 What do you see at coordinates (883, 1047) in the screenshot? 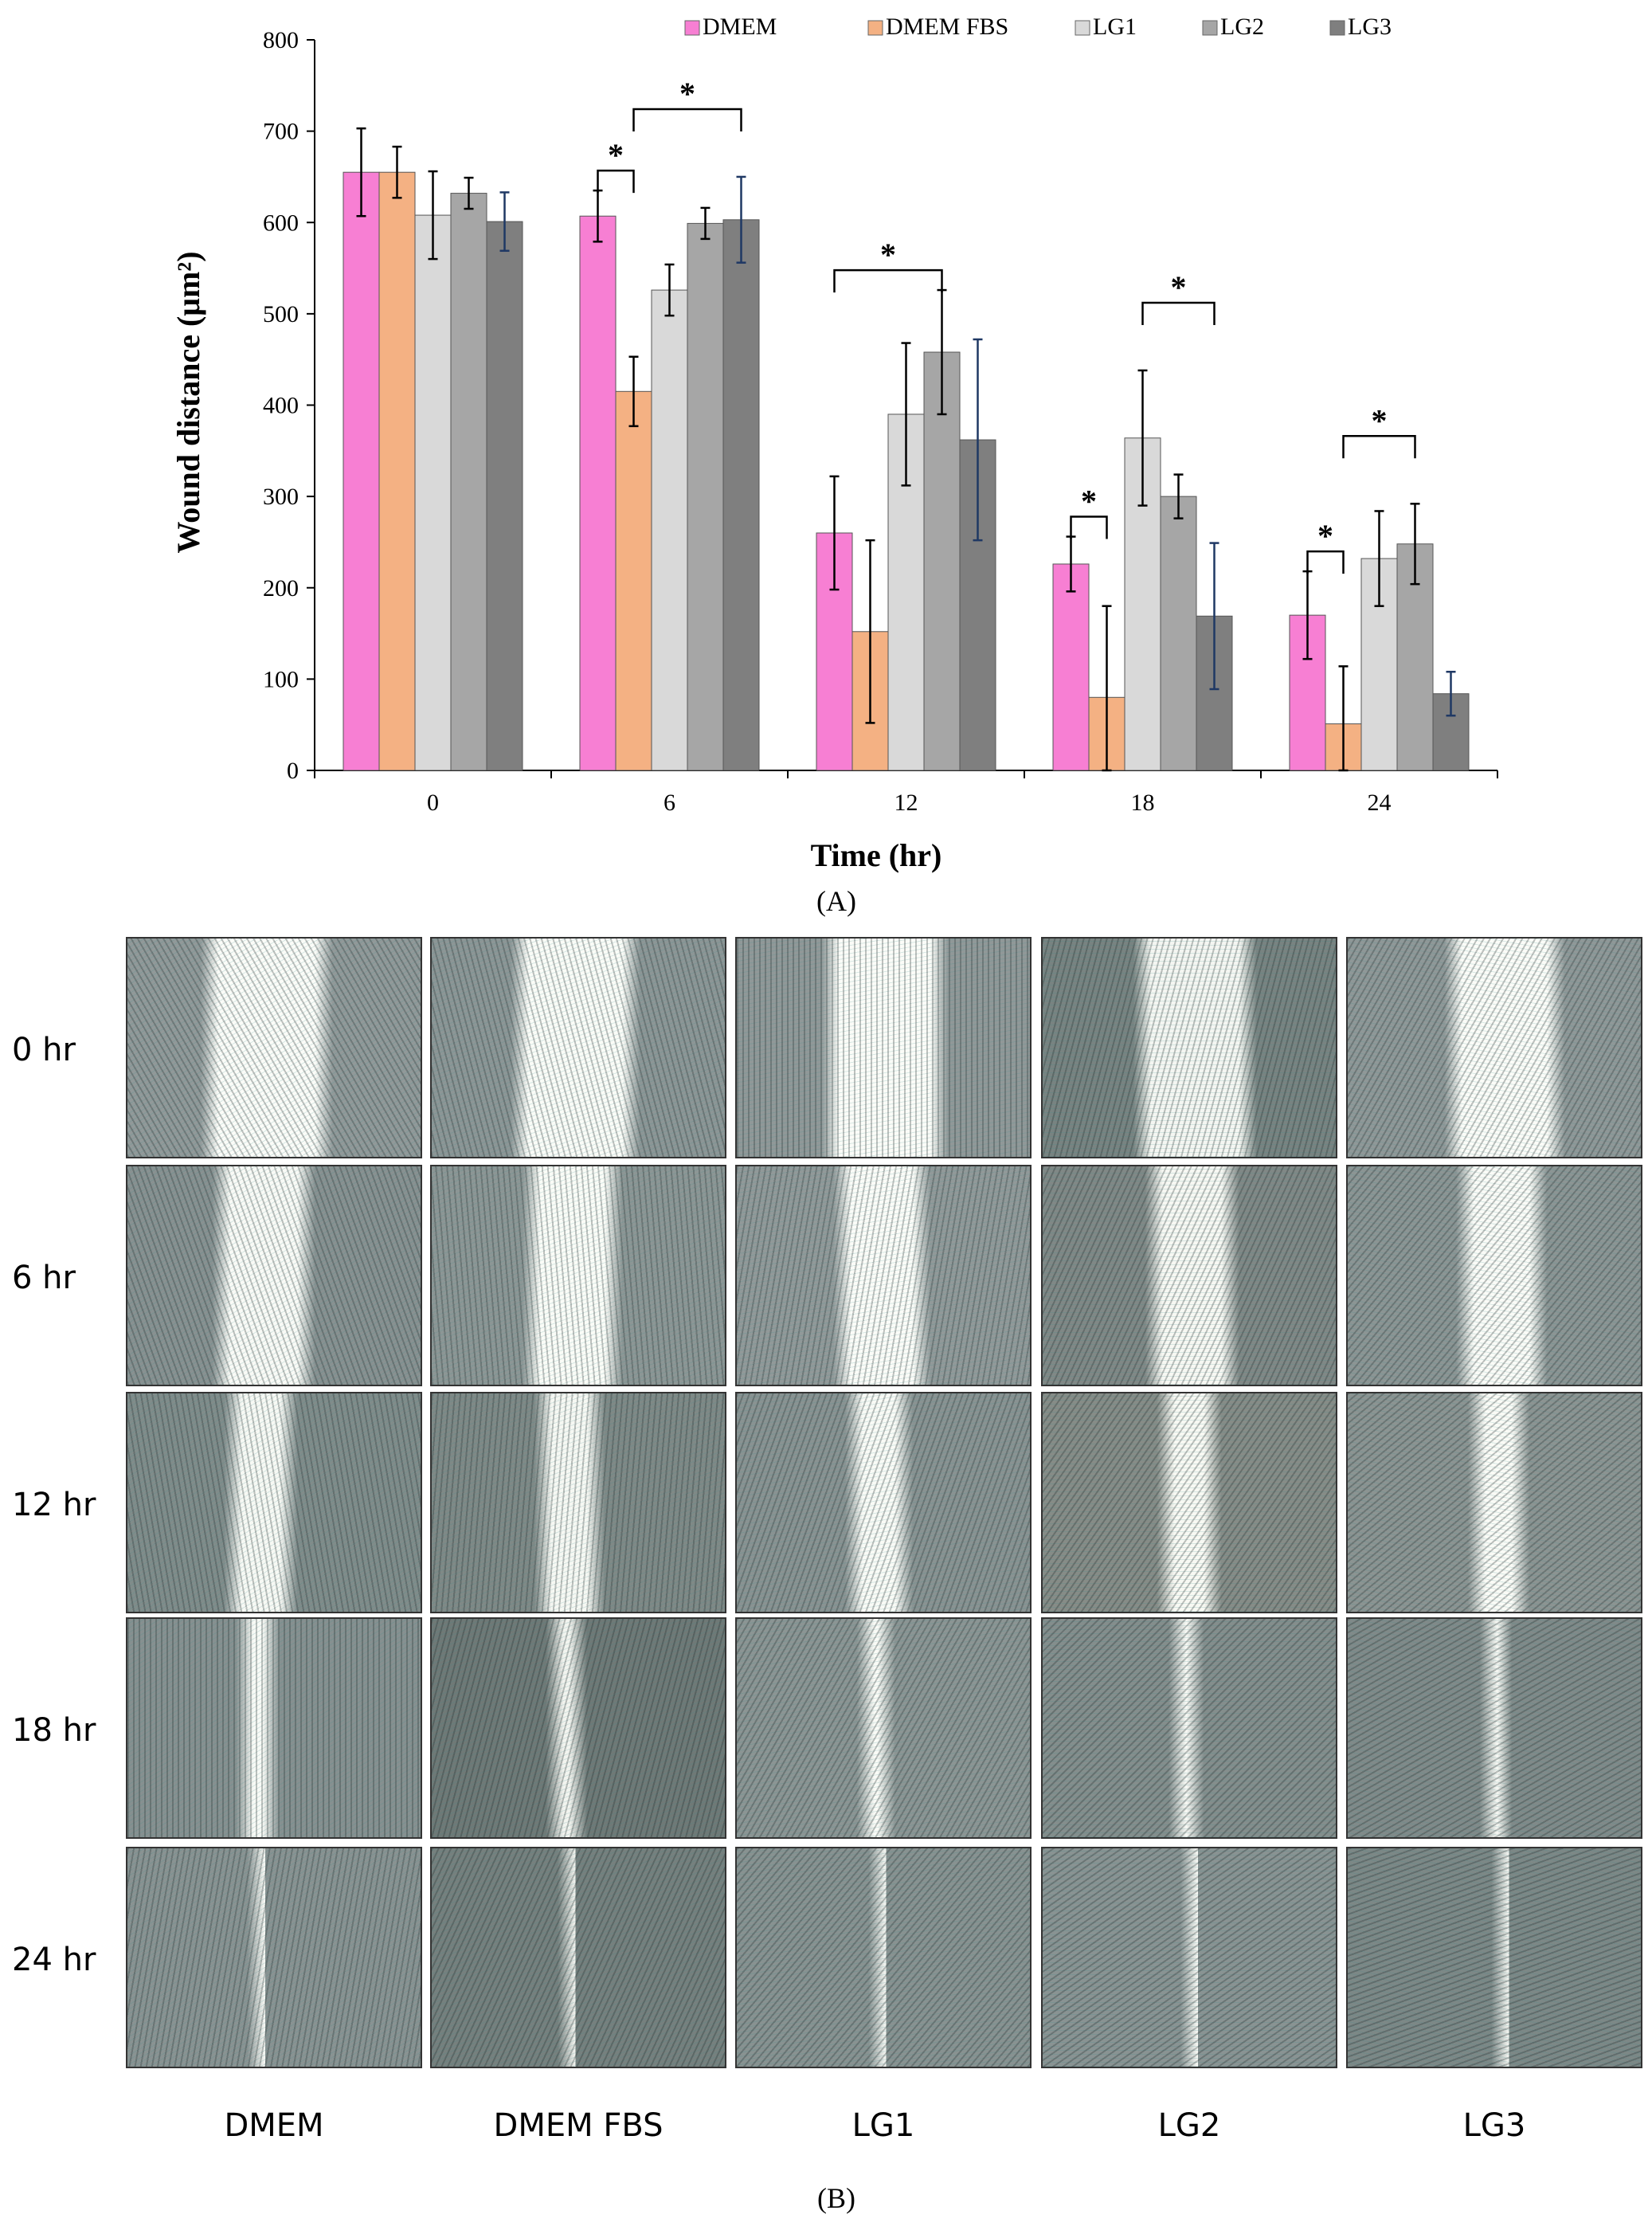
I see `micrograph-lg1-0hr` at bounding box center [883, 1047].